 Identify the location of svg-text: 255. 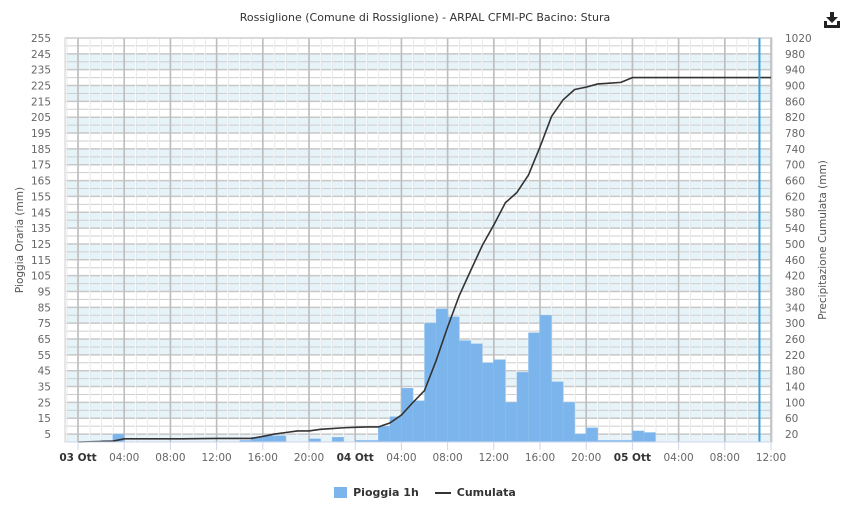
(41, 39).